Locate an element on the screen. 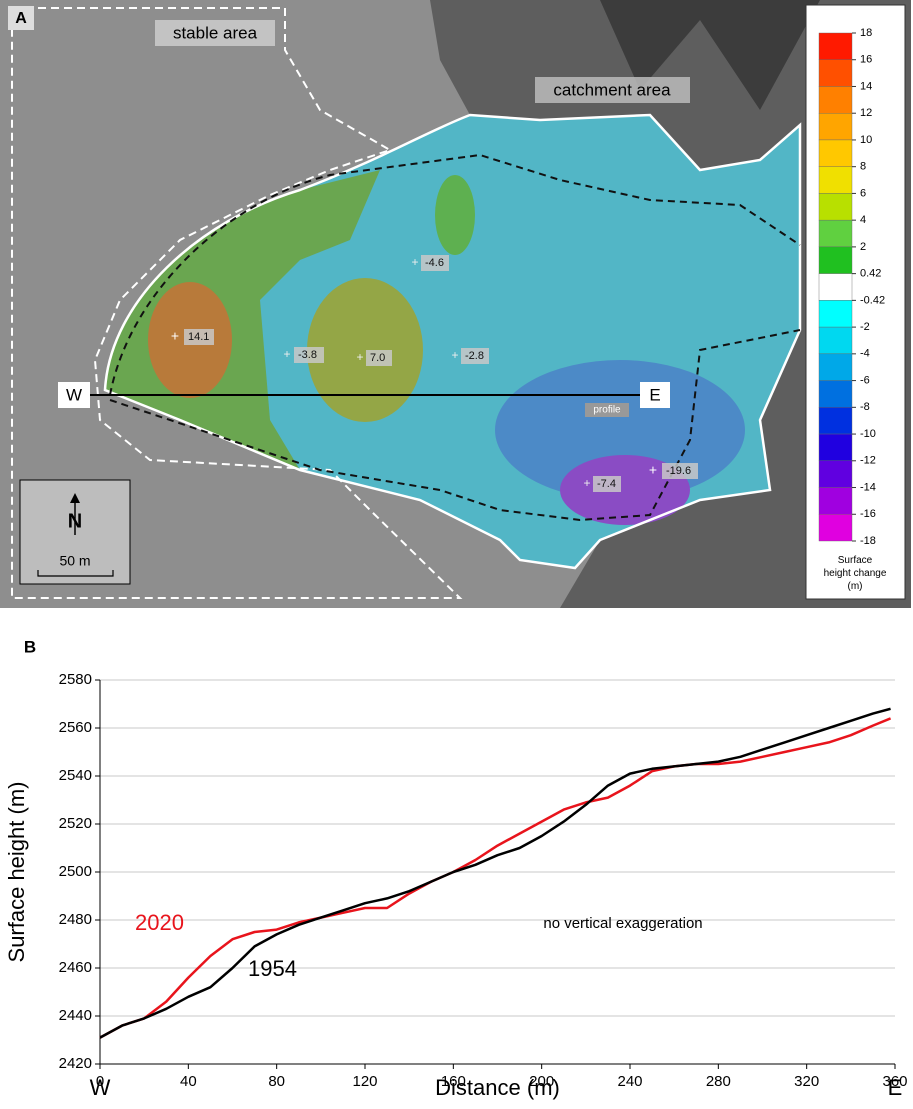 Image resolution: width=913 pixels, height=1109 pixels. colorbar-title-line: Surface is located at coordinates (855, 560).